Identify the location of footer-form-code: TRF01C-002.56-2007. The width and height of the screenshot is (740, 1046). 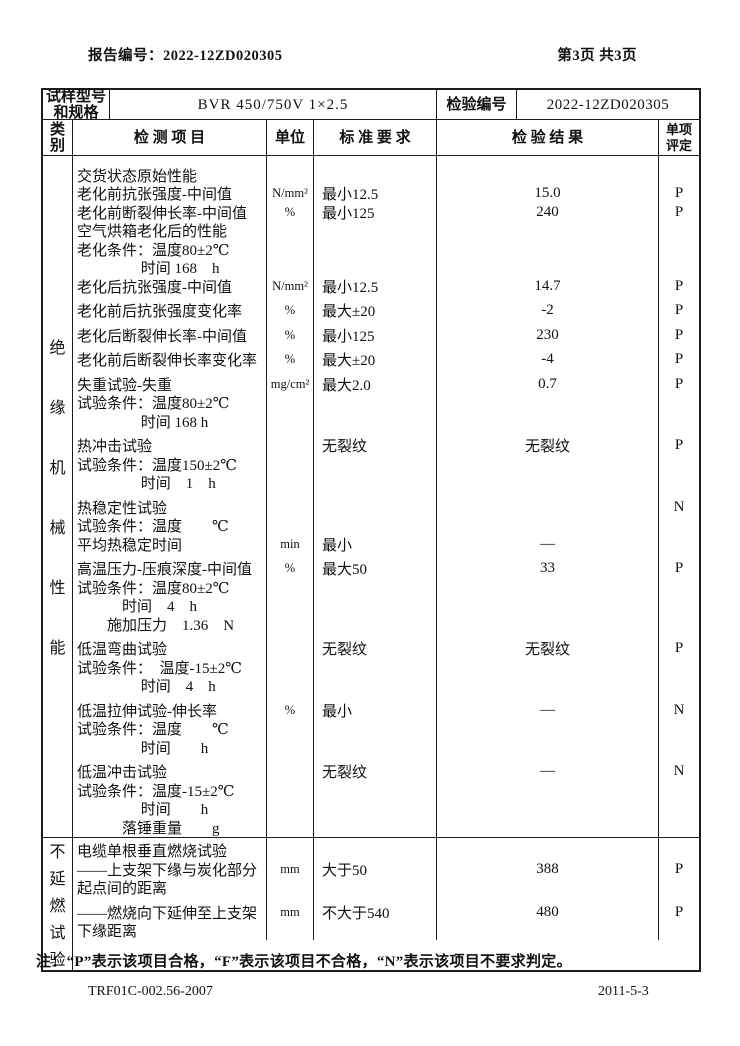
(150, 991).